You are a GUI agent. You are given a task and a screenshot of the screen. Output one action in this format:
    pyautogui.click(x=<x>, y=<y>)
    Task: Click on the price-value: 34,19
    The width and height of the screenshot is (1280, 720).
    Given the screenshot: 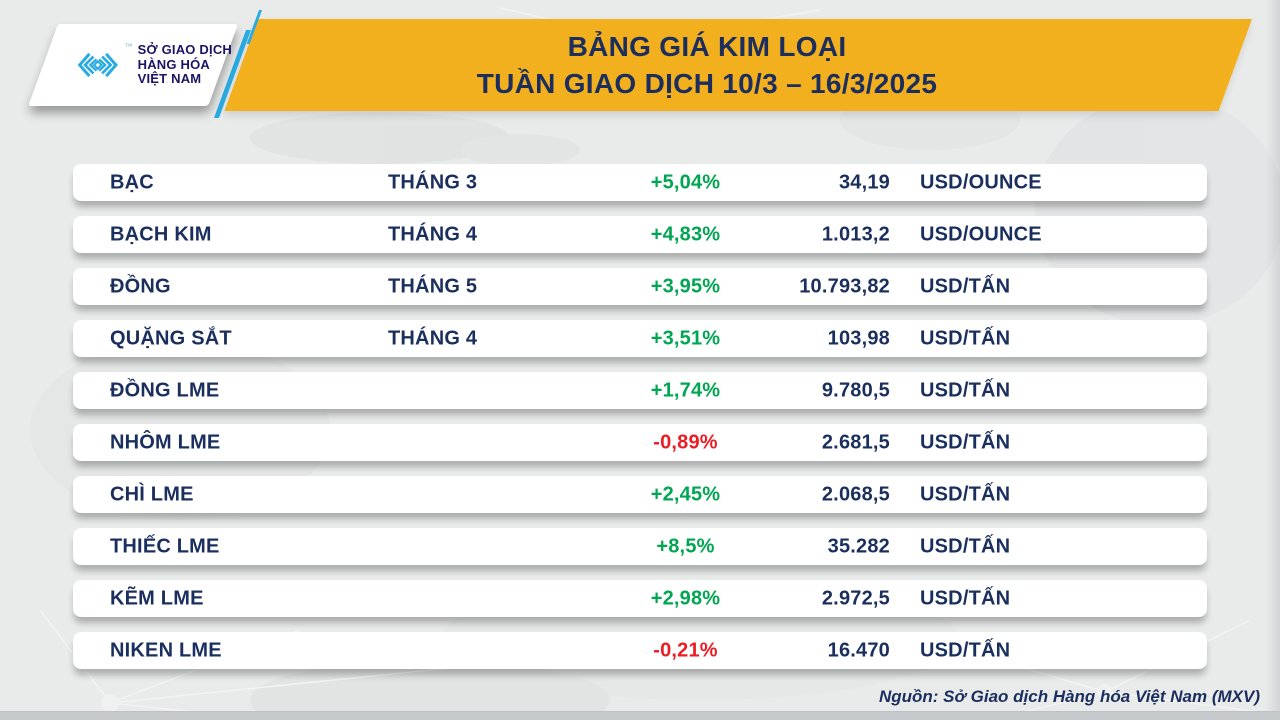 What is the action you would take?
    pyautogui.click(x=864, y=182)
    